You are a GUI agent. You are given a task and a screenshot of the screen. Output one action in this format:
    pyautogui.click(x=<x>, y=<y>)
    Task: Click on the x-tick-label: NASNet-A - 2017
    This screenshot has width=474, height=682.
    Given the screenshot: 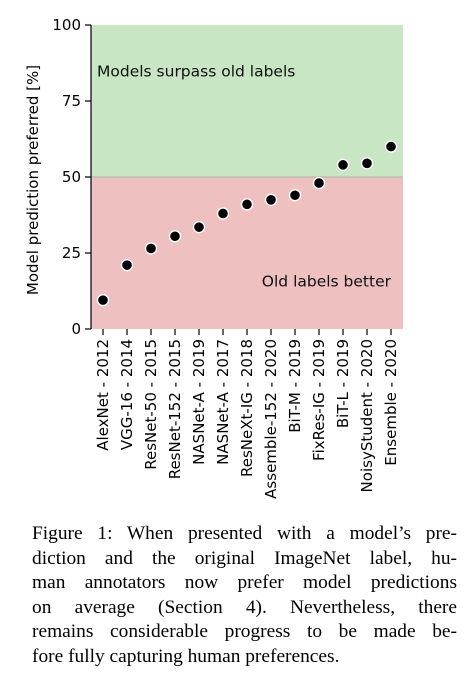 What is the action you would take?
    pyautogui.click(x=223, y=402)
    